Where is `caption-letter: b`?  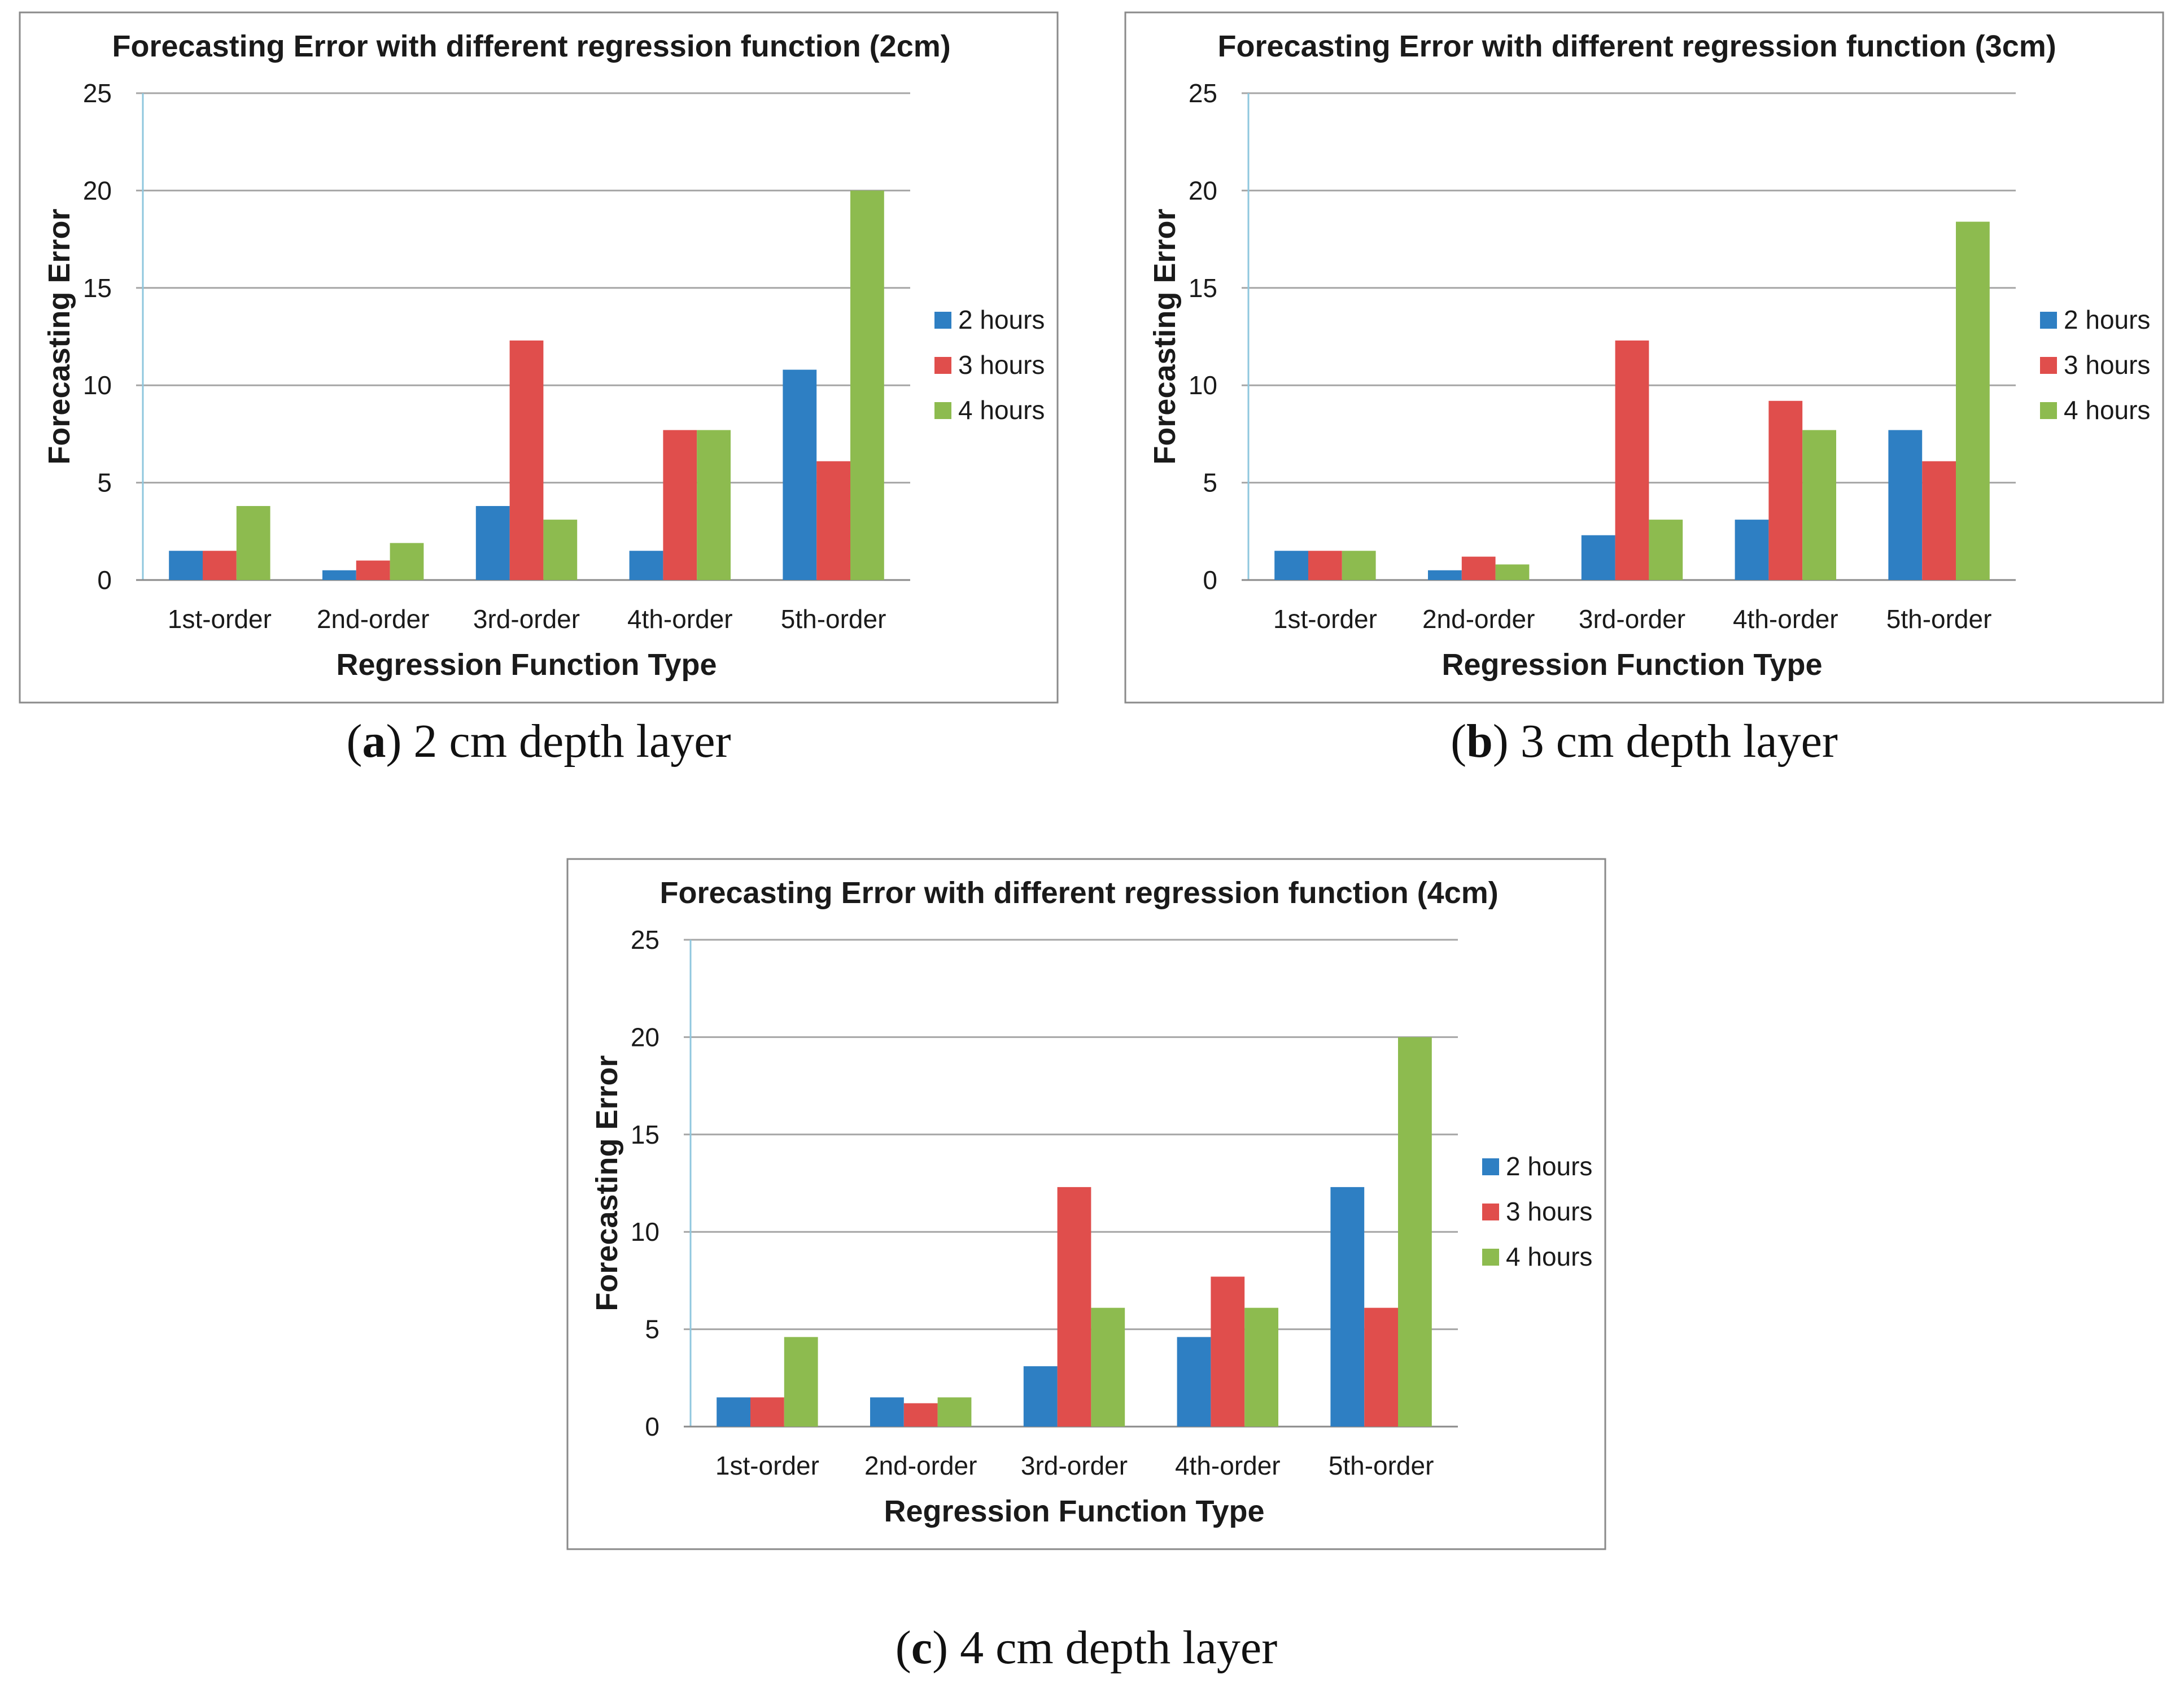 caption-letter: b is located at coordinates (1479, 741).